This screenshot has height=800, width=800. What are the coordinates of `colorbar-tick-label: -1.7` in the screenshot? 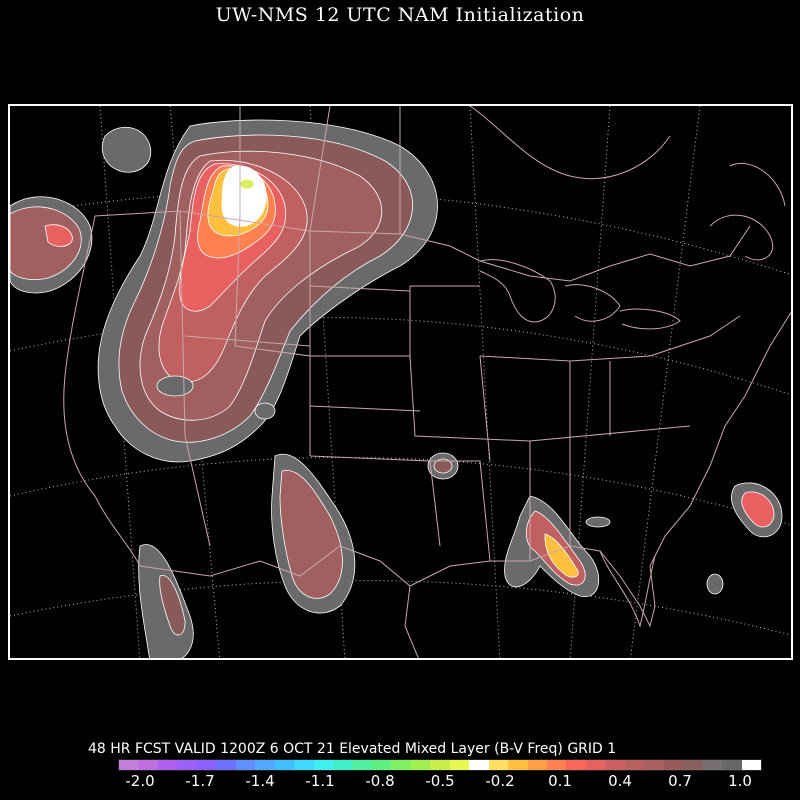 It's located at (200, 781).